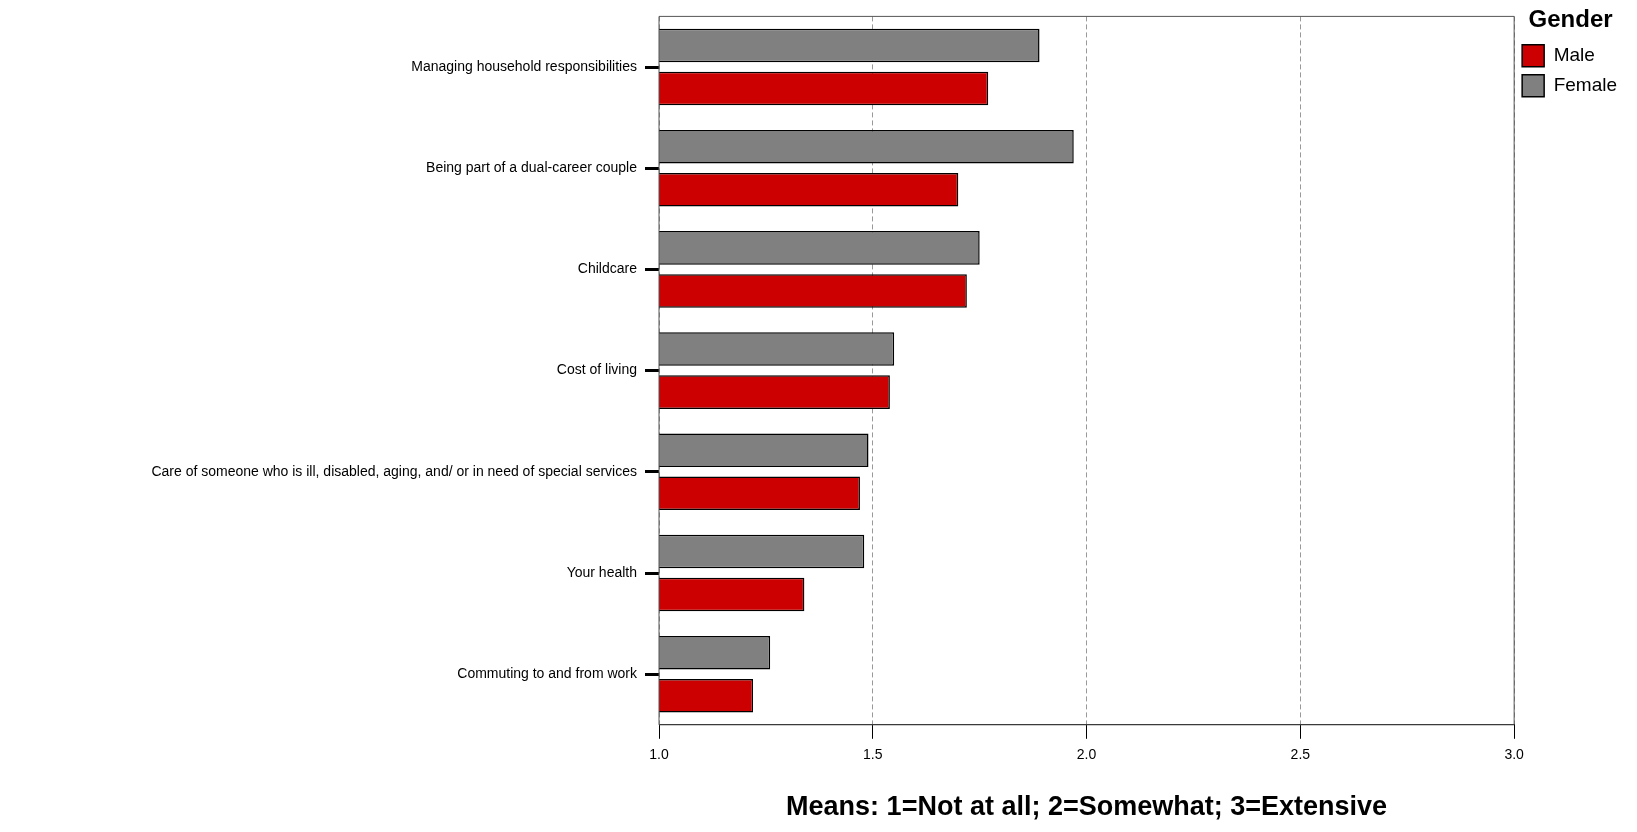  Describe the element at coordinates (1087, 806) in the screenshot. I see `x-axis-title: Means: 1=Not at all; 2=Somewhat; 3=Extensive` at that location.